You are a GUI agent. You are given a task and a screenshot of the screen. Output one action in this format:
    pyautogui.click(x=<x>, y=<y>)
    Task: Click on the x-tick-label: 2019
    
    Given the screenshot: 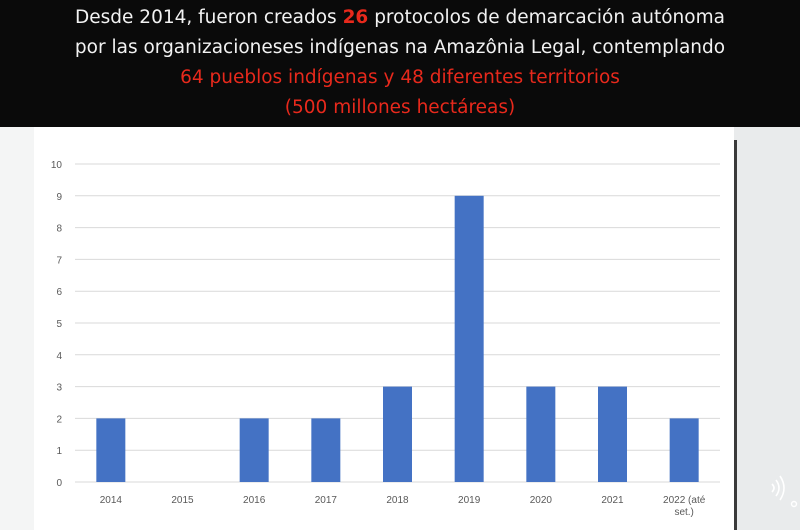 What is the action you would take?
    pyautogui.click(x=469, y=500)
    